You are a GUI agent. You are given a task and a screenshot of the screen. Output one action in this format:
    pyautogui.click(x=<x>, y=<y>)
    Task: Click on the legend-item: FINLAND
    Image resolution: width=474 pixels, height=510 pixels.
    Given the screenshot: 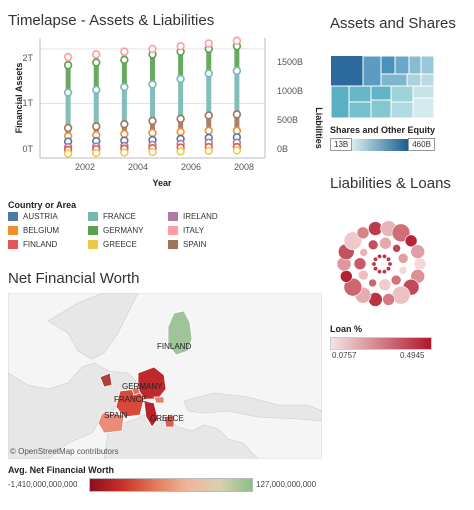 What is the action you would take?
    pyautogui.click(x=32, y=244)
    